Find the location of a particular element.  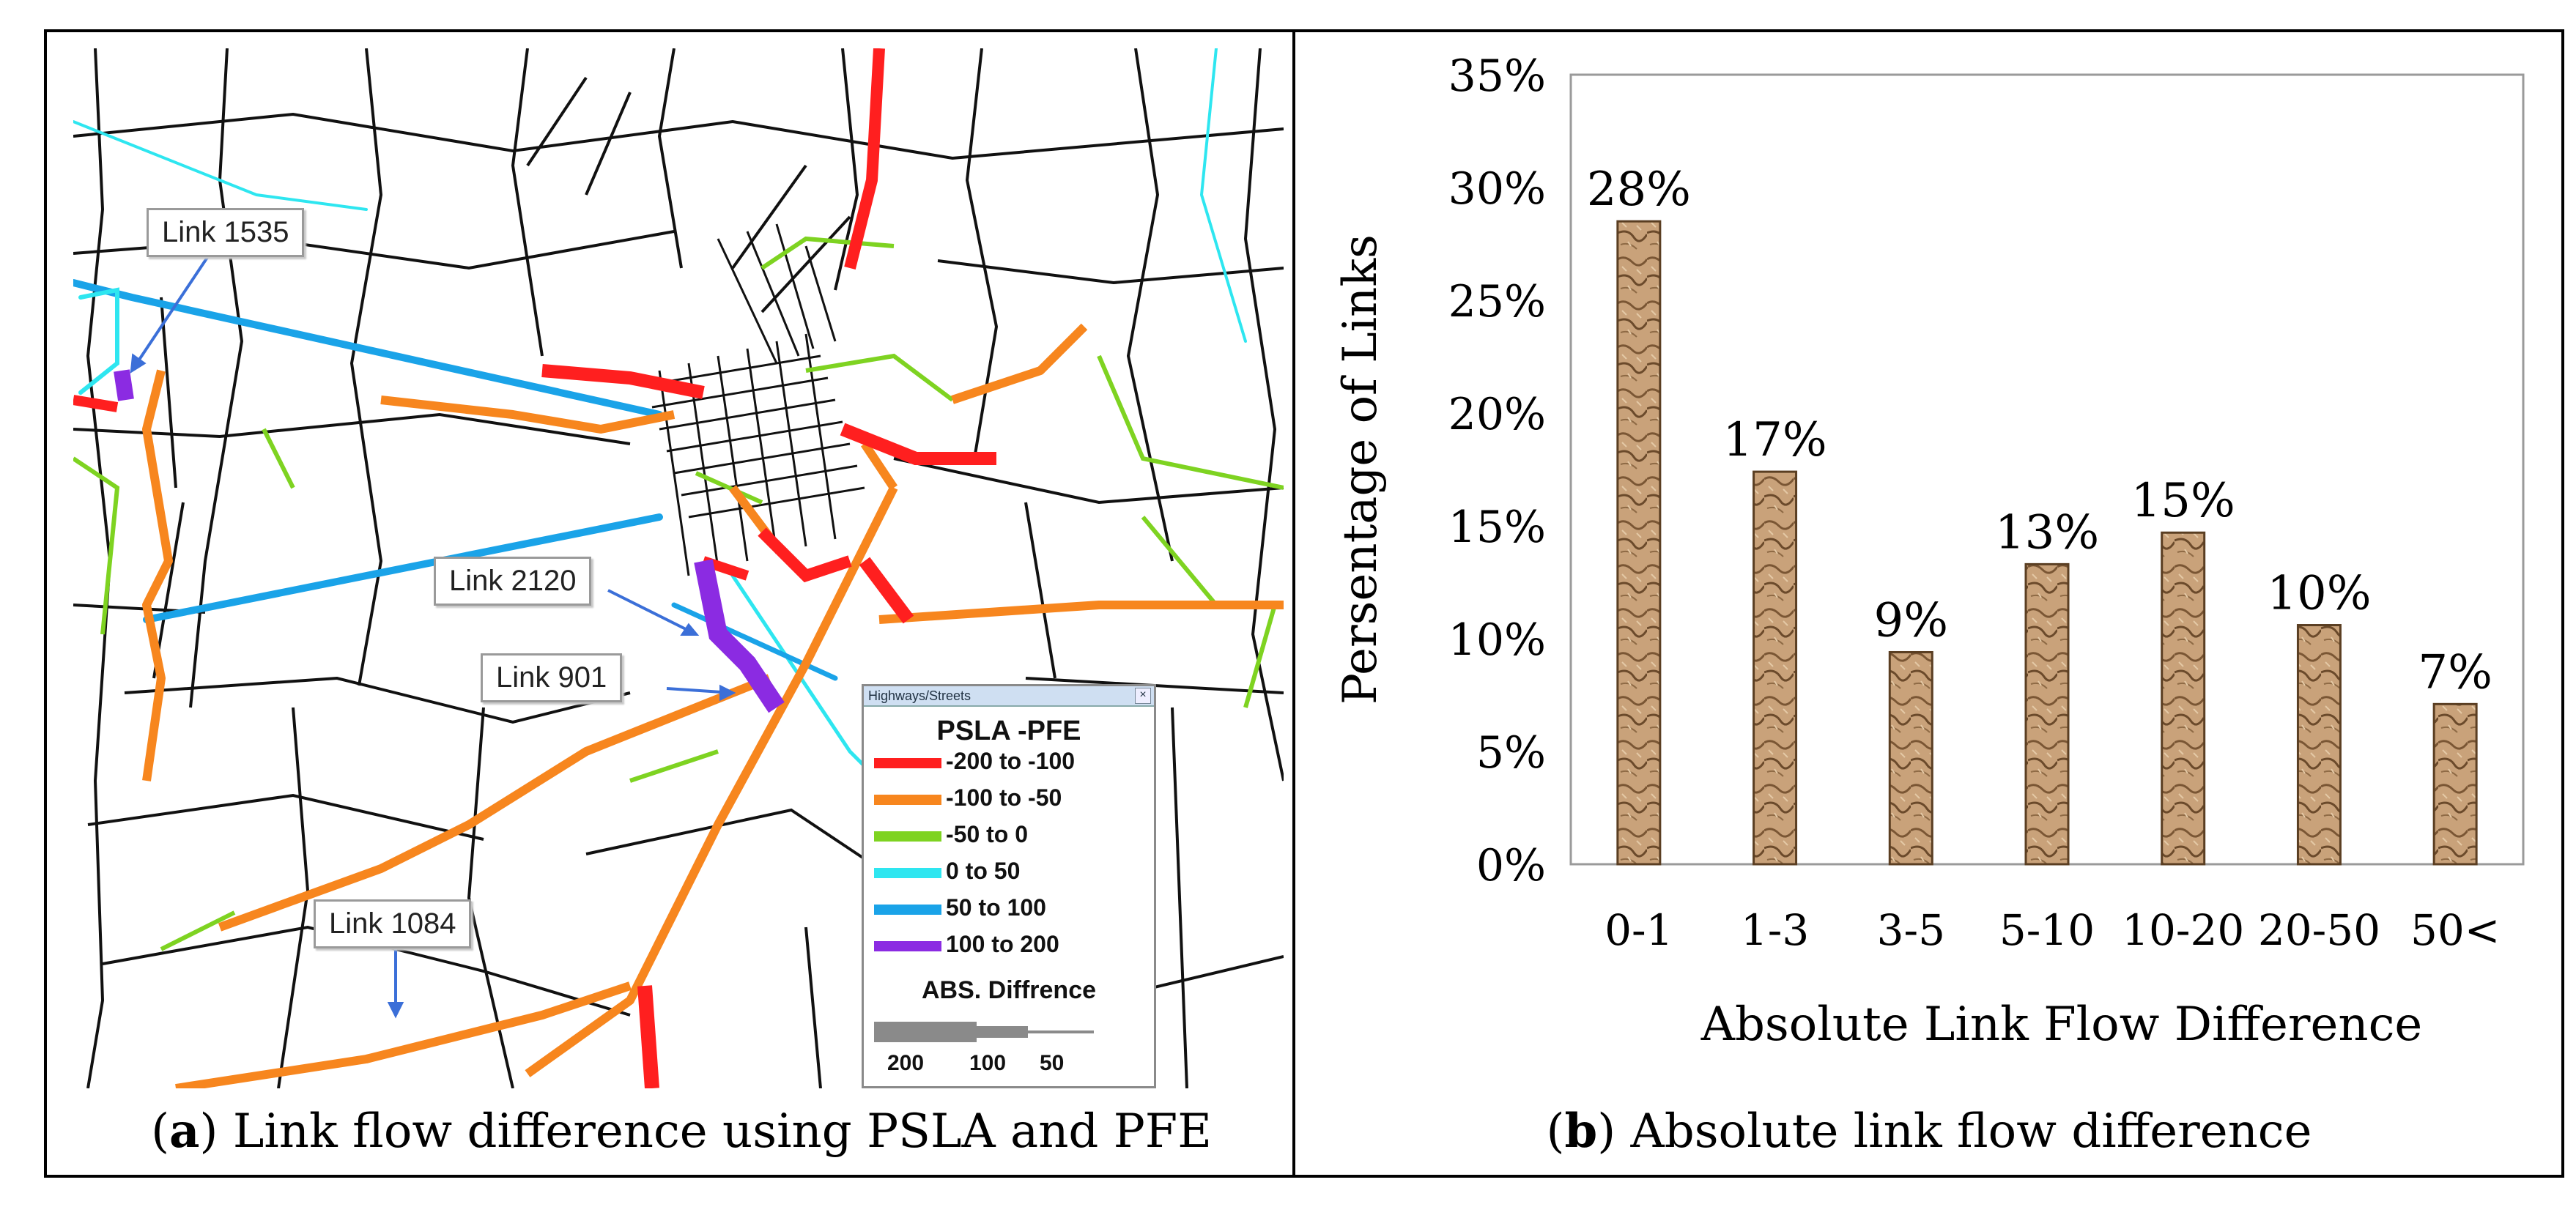

legend-item: -50 to 0 is located at coordinates (951, 835).